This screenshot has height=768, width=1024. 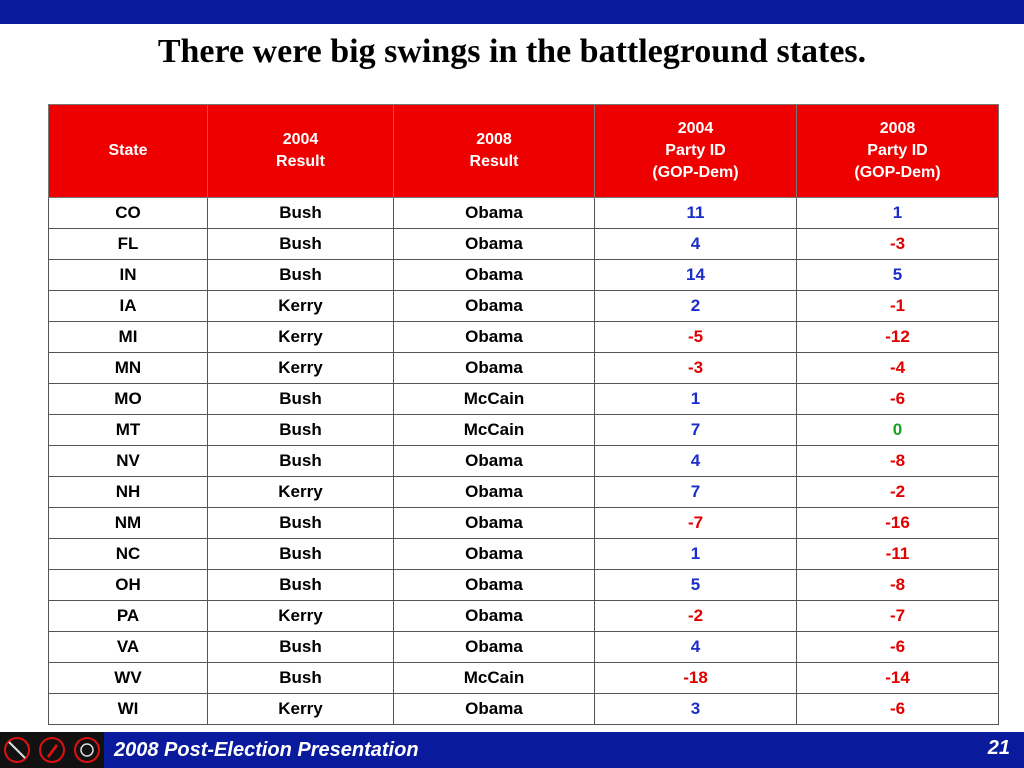 I want to click on state-cell: MT, so click(x=128, y=430).